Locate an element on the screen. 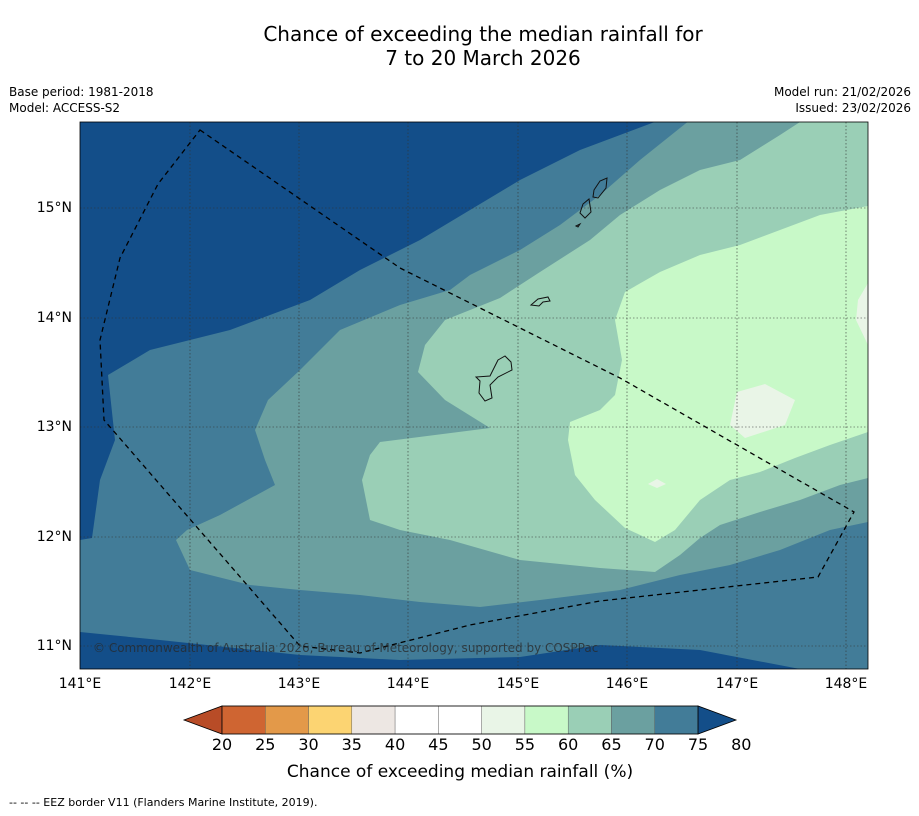 This screenshot has height=816, width=919. issued-date: Issued: 23/02/2026 is located at coordinates (853, 108).